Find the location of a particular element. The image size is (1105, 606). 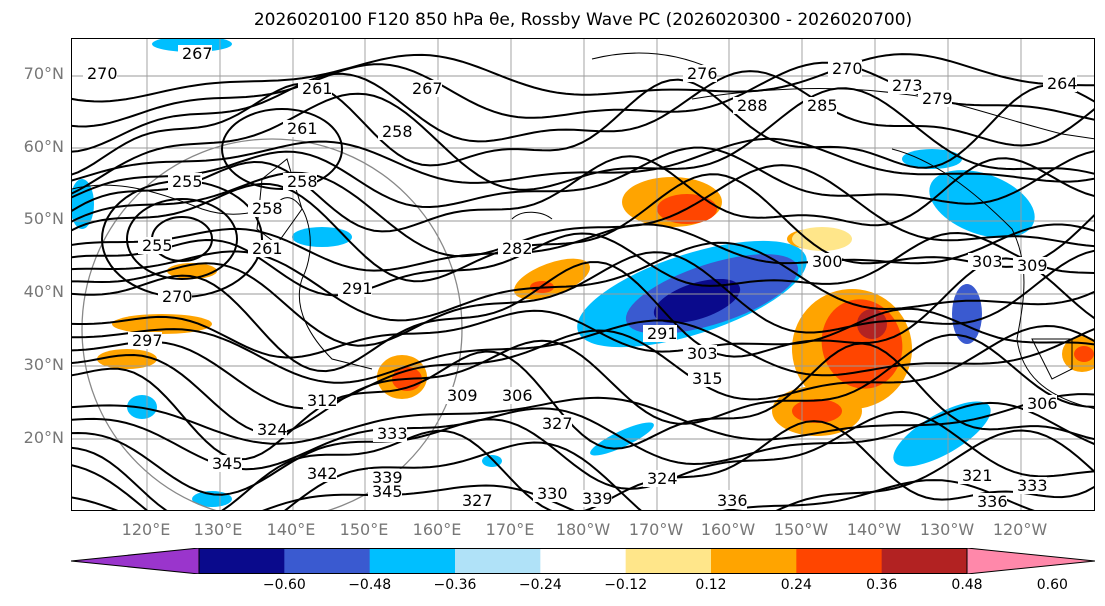

contour-label: 264 is located at coordinates (1062, 83).